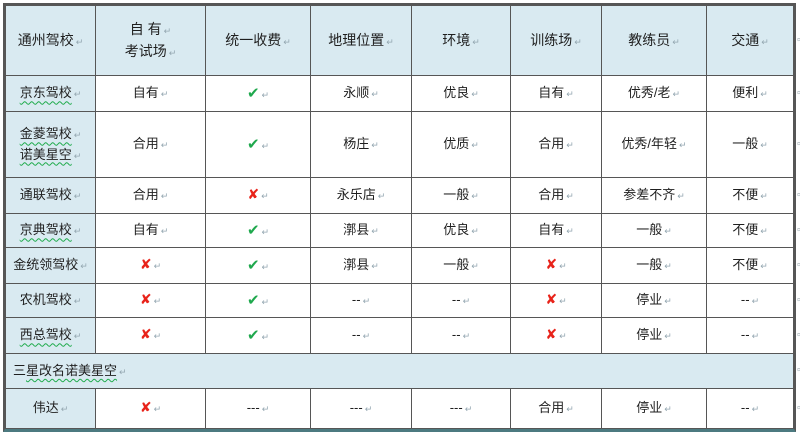 Image resolution: width=800 pixels, height=441 pixels. Describe the element at coordinates (361, 144) in the screenshot. I see `table-cell: 杨庄 ↵` at that location.